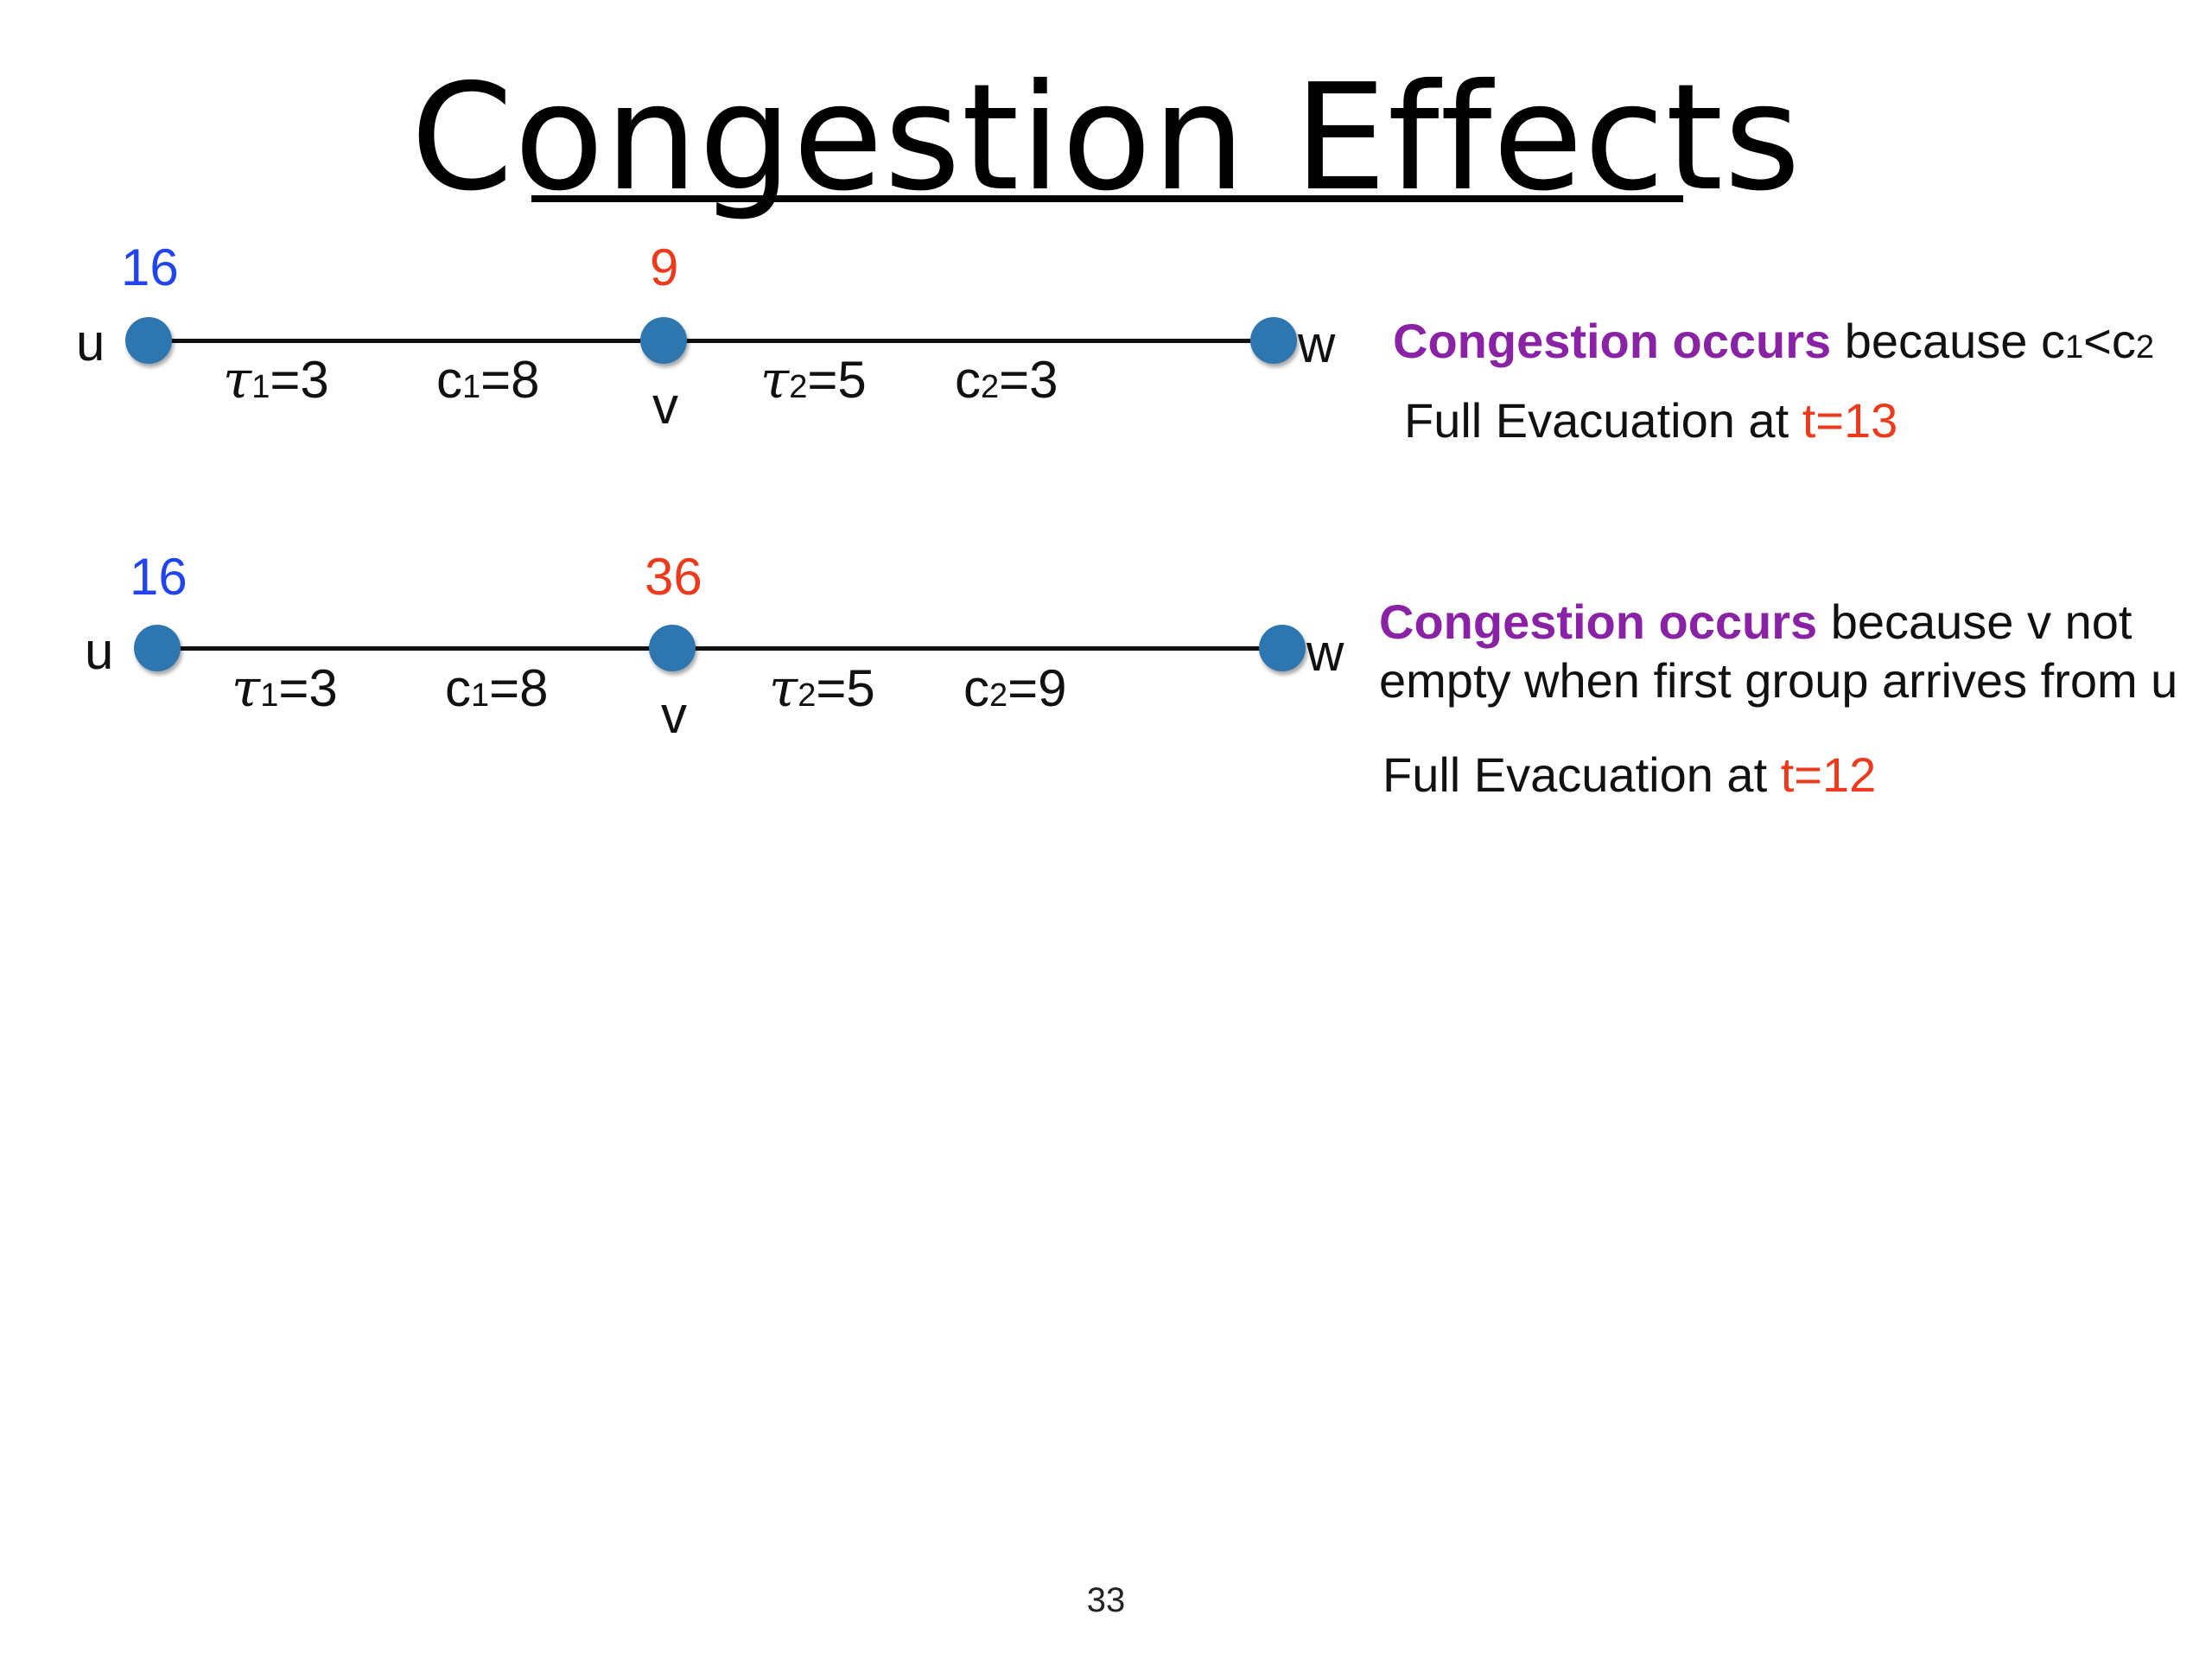  What do you see at coordinates (691, 708) in the screenshot?
I see `network-diagram-2: u v w 16 36 τ1=3 c1=8 τ2=5 c2=9` at bounding box center [691, 708].